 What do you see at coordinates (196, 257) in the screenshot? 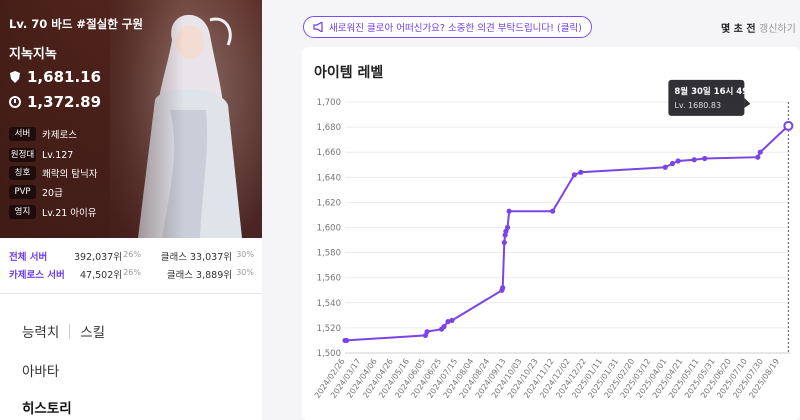
I see `class-ranking-value: 클래스 33,037위` at bounding box center [196, 257].